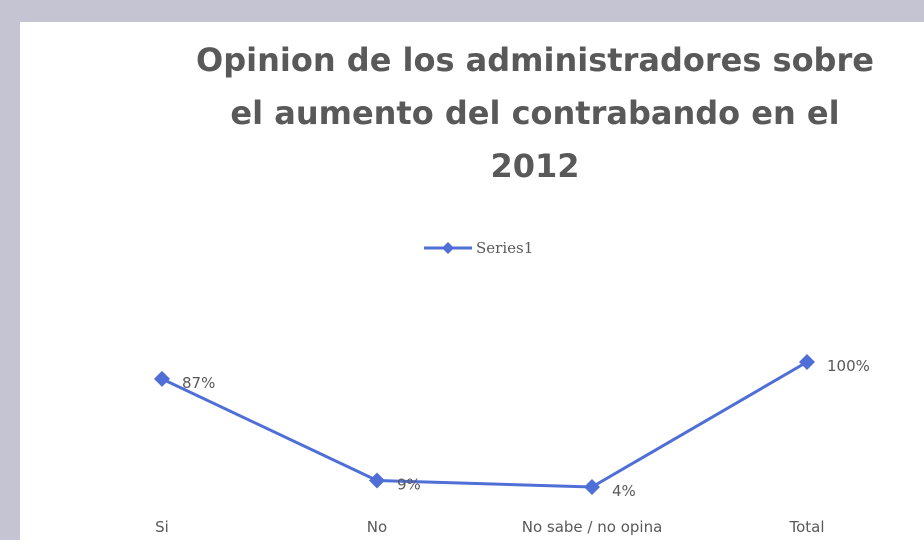  Describe the element at coordinates (462, 547) in the screenshot. I see `page-bottom-strip` at that location.